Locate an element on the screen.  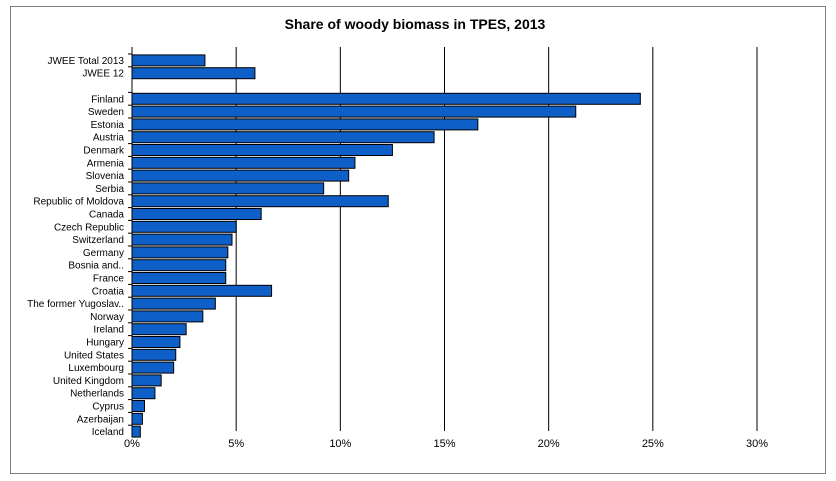
category-label: Hungary is located at coordinates (105, 343).